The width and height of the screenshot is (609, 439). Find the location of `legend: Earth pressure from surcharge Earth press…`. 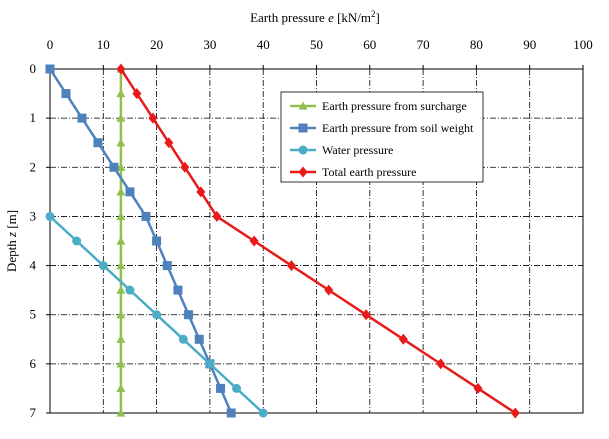

legend: Earth pressure from surcharge Earth press… is located at coordinates (382, 137).